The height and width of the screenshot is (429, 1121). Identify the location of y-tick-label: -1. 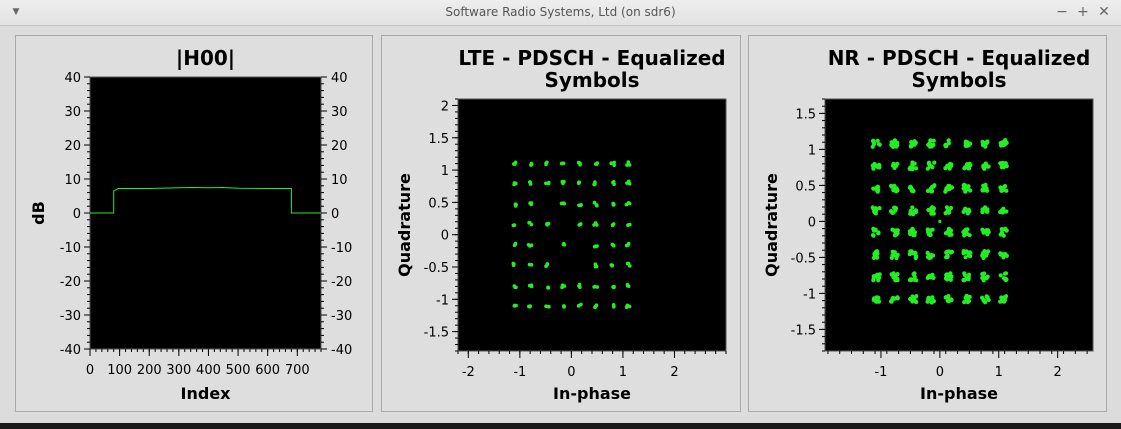
(809, 294).